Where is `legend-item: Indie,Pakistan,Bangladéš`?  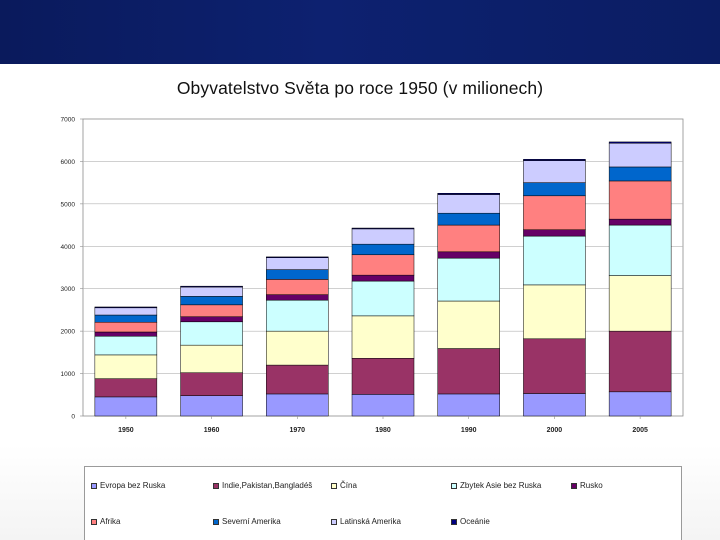 legend-item: Indie,Pakistan,Bangladéš is located at coordinates (262, 485).